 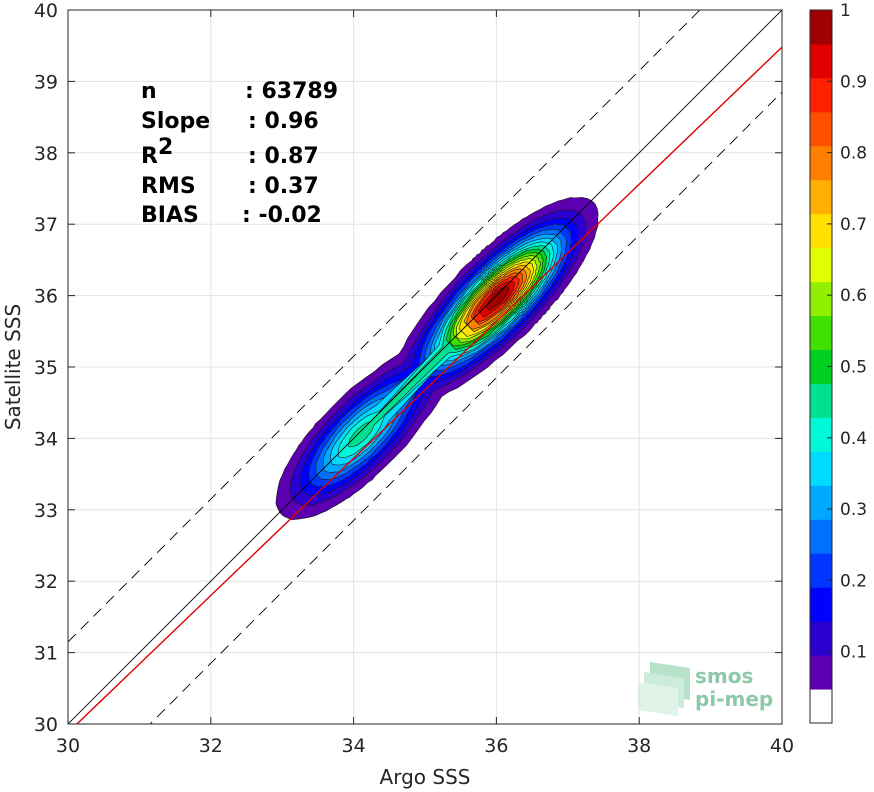 What do you see at coordinates (165, 147) in the screenshot?
I see `stat-label-superscript: 2` at bounding box center [165, 147].